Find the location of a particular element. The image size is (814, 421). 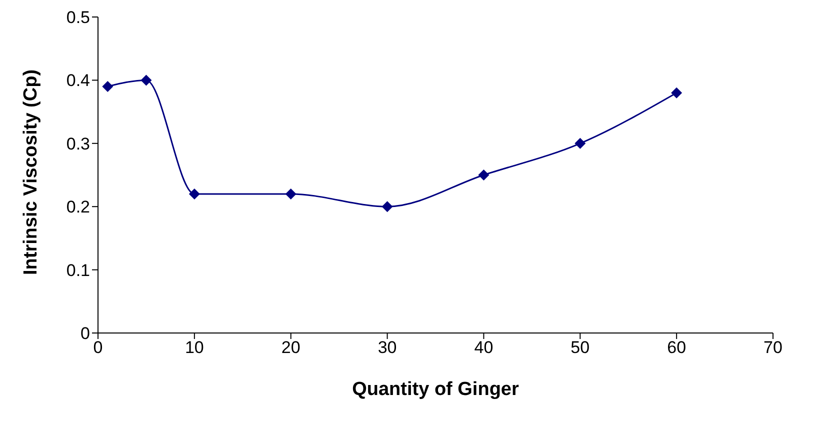

y-tick-label: 0.4 is located at coordinates (78, 80).